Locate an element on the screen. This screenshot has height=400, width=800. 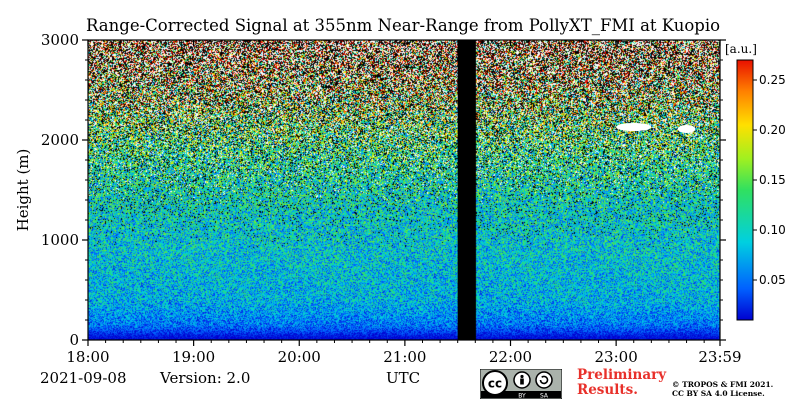
x-axis-label: UTC is located at coordinates (403, 378).